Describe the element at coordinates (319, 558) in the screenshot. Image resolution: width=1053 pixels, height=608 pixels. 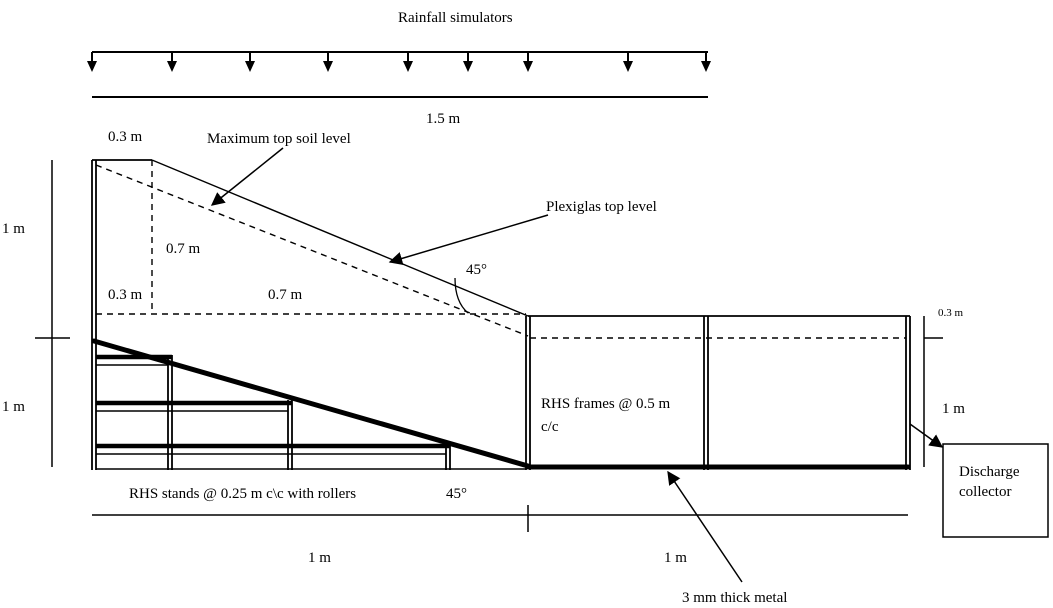
I see `bottom-left-1m-label: 1 m` at that location.